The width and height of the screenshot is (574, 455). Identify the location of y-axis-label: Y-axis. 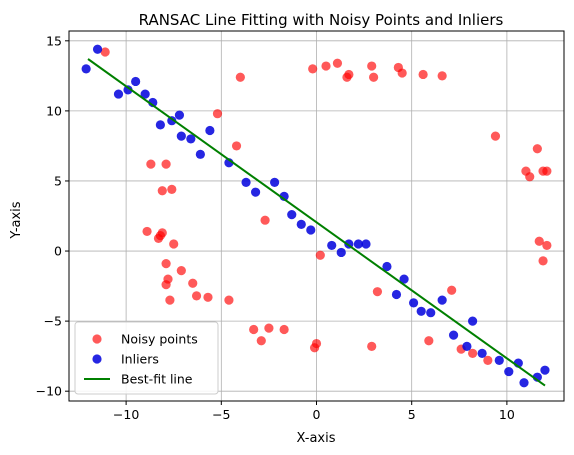
(16, 220).